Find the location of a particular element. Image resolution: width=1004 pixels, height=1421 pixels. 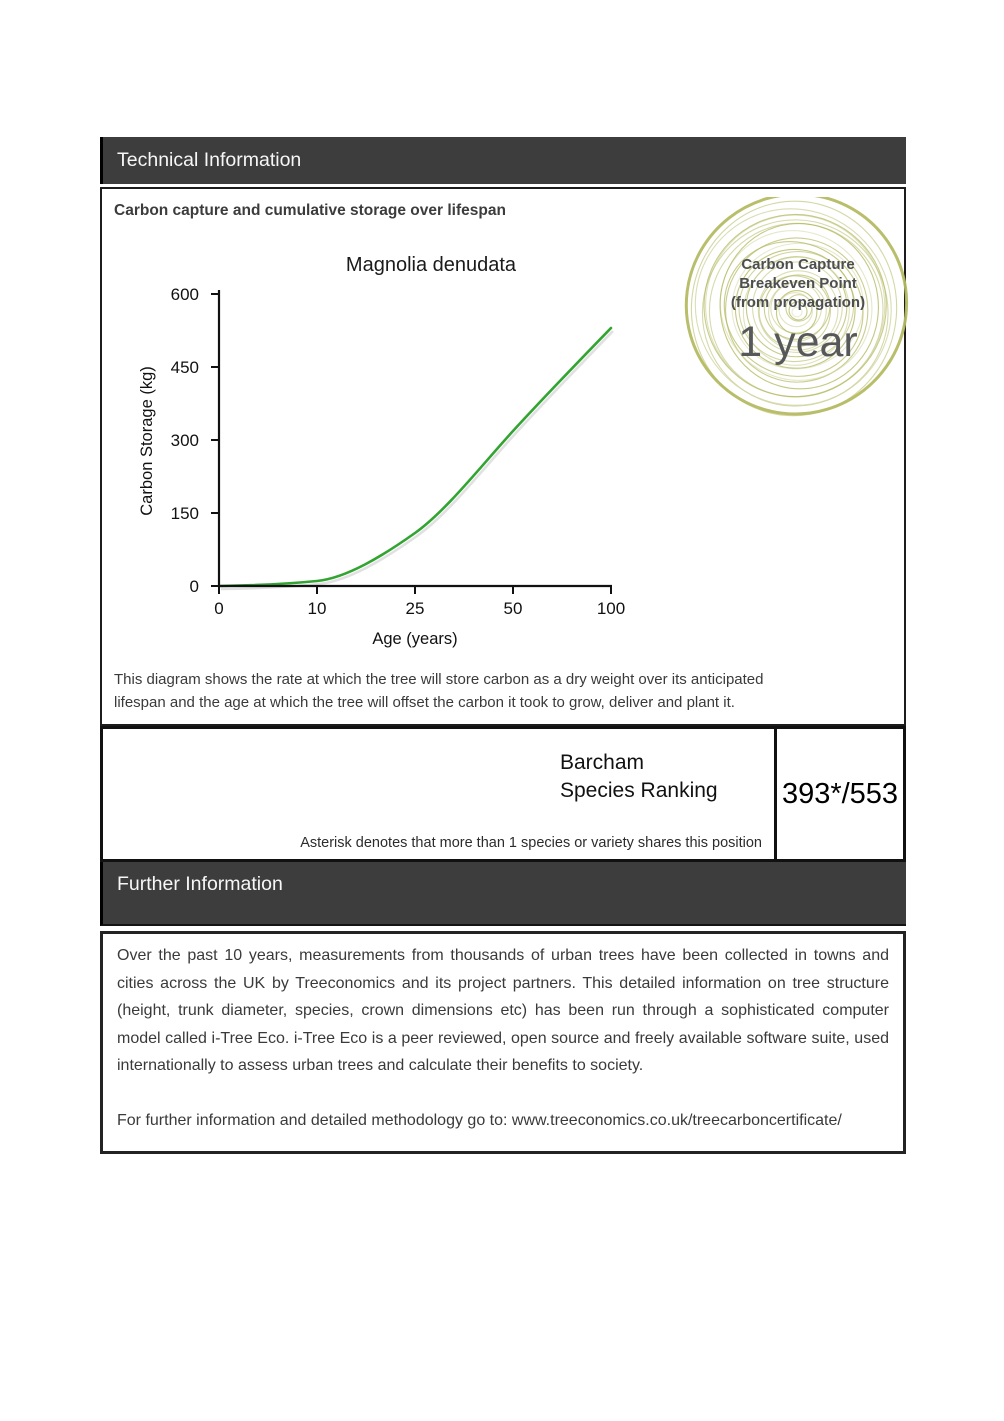

further-information-header: Further Information is located at coordinates (503, 894).